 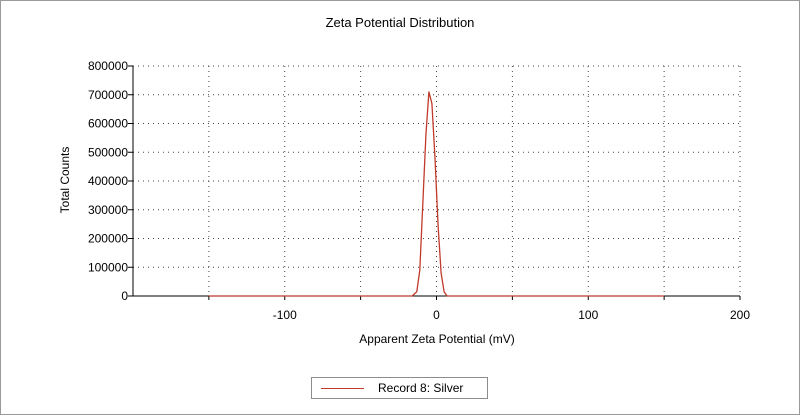 I want to click on x-tick-label: 200, so click(x=740, y=315).